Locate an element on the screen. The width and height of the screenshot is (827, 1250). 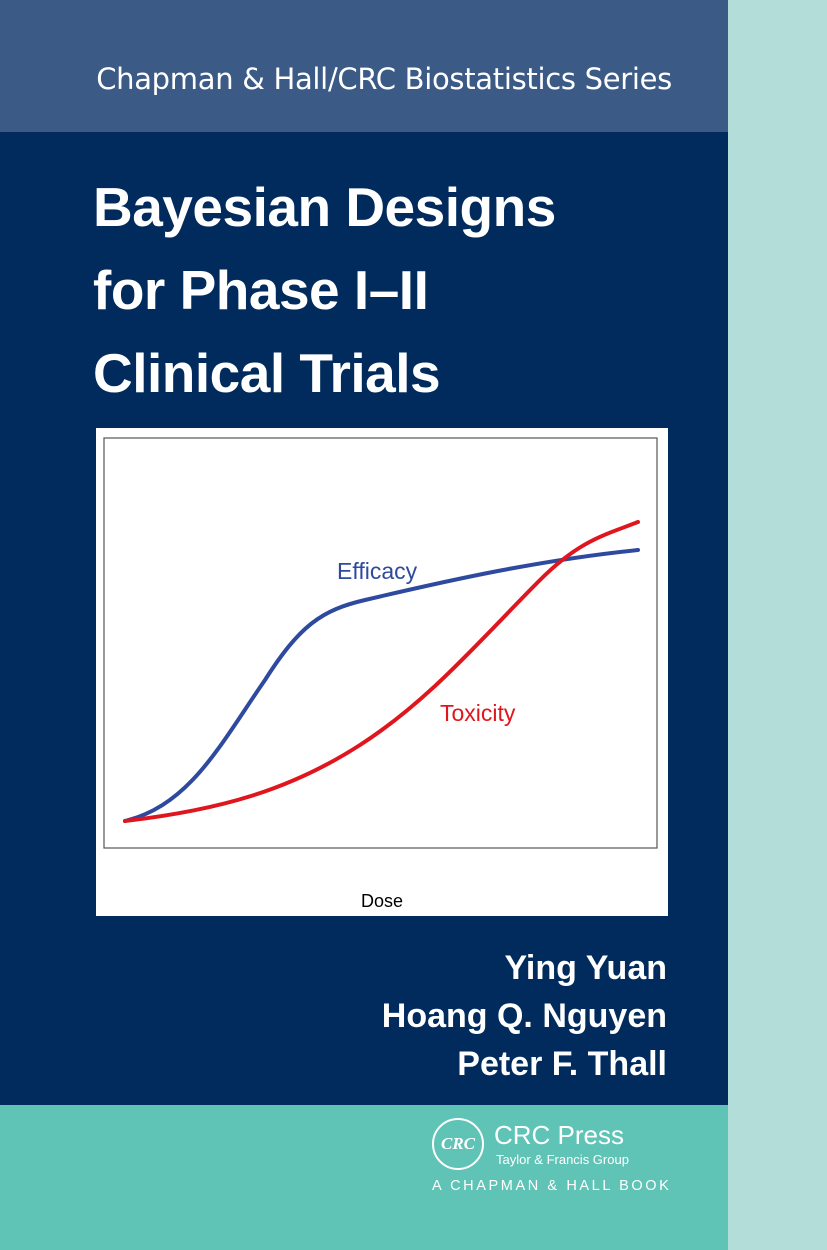
publisher-band is located at coordinates (364, 1177).